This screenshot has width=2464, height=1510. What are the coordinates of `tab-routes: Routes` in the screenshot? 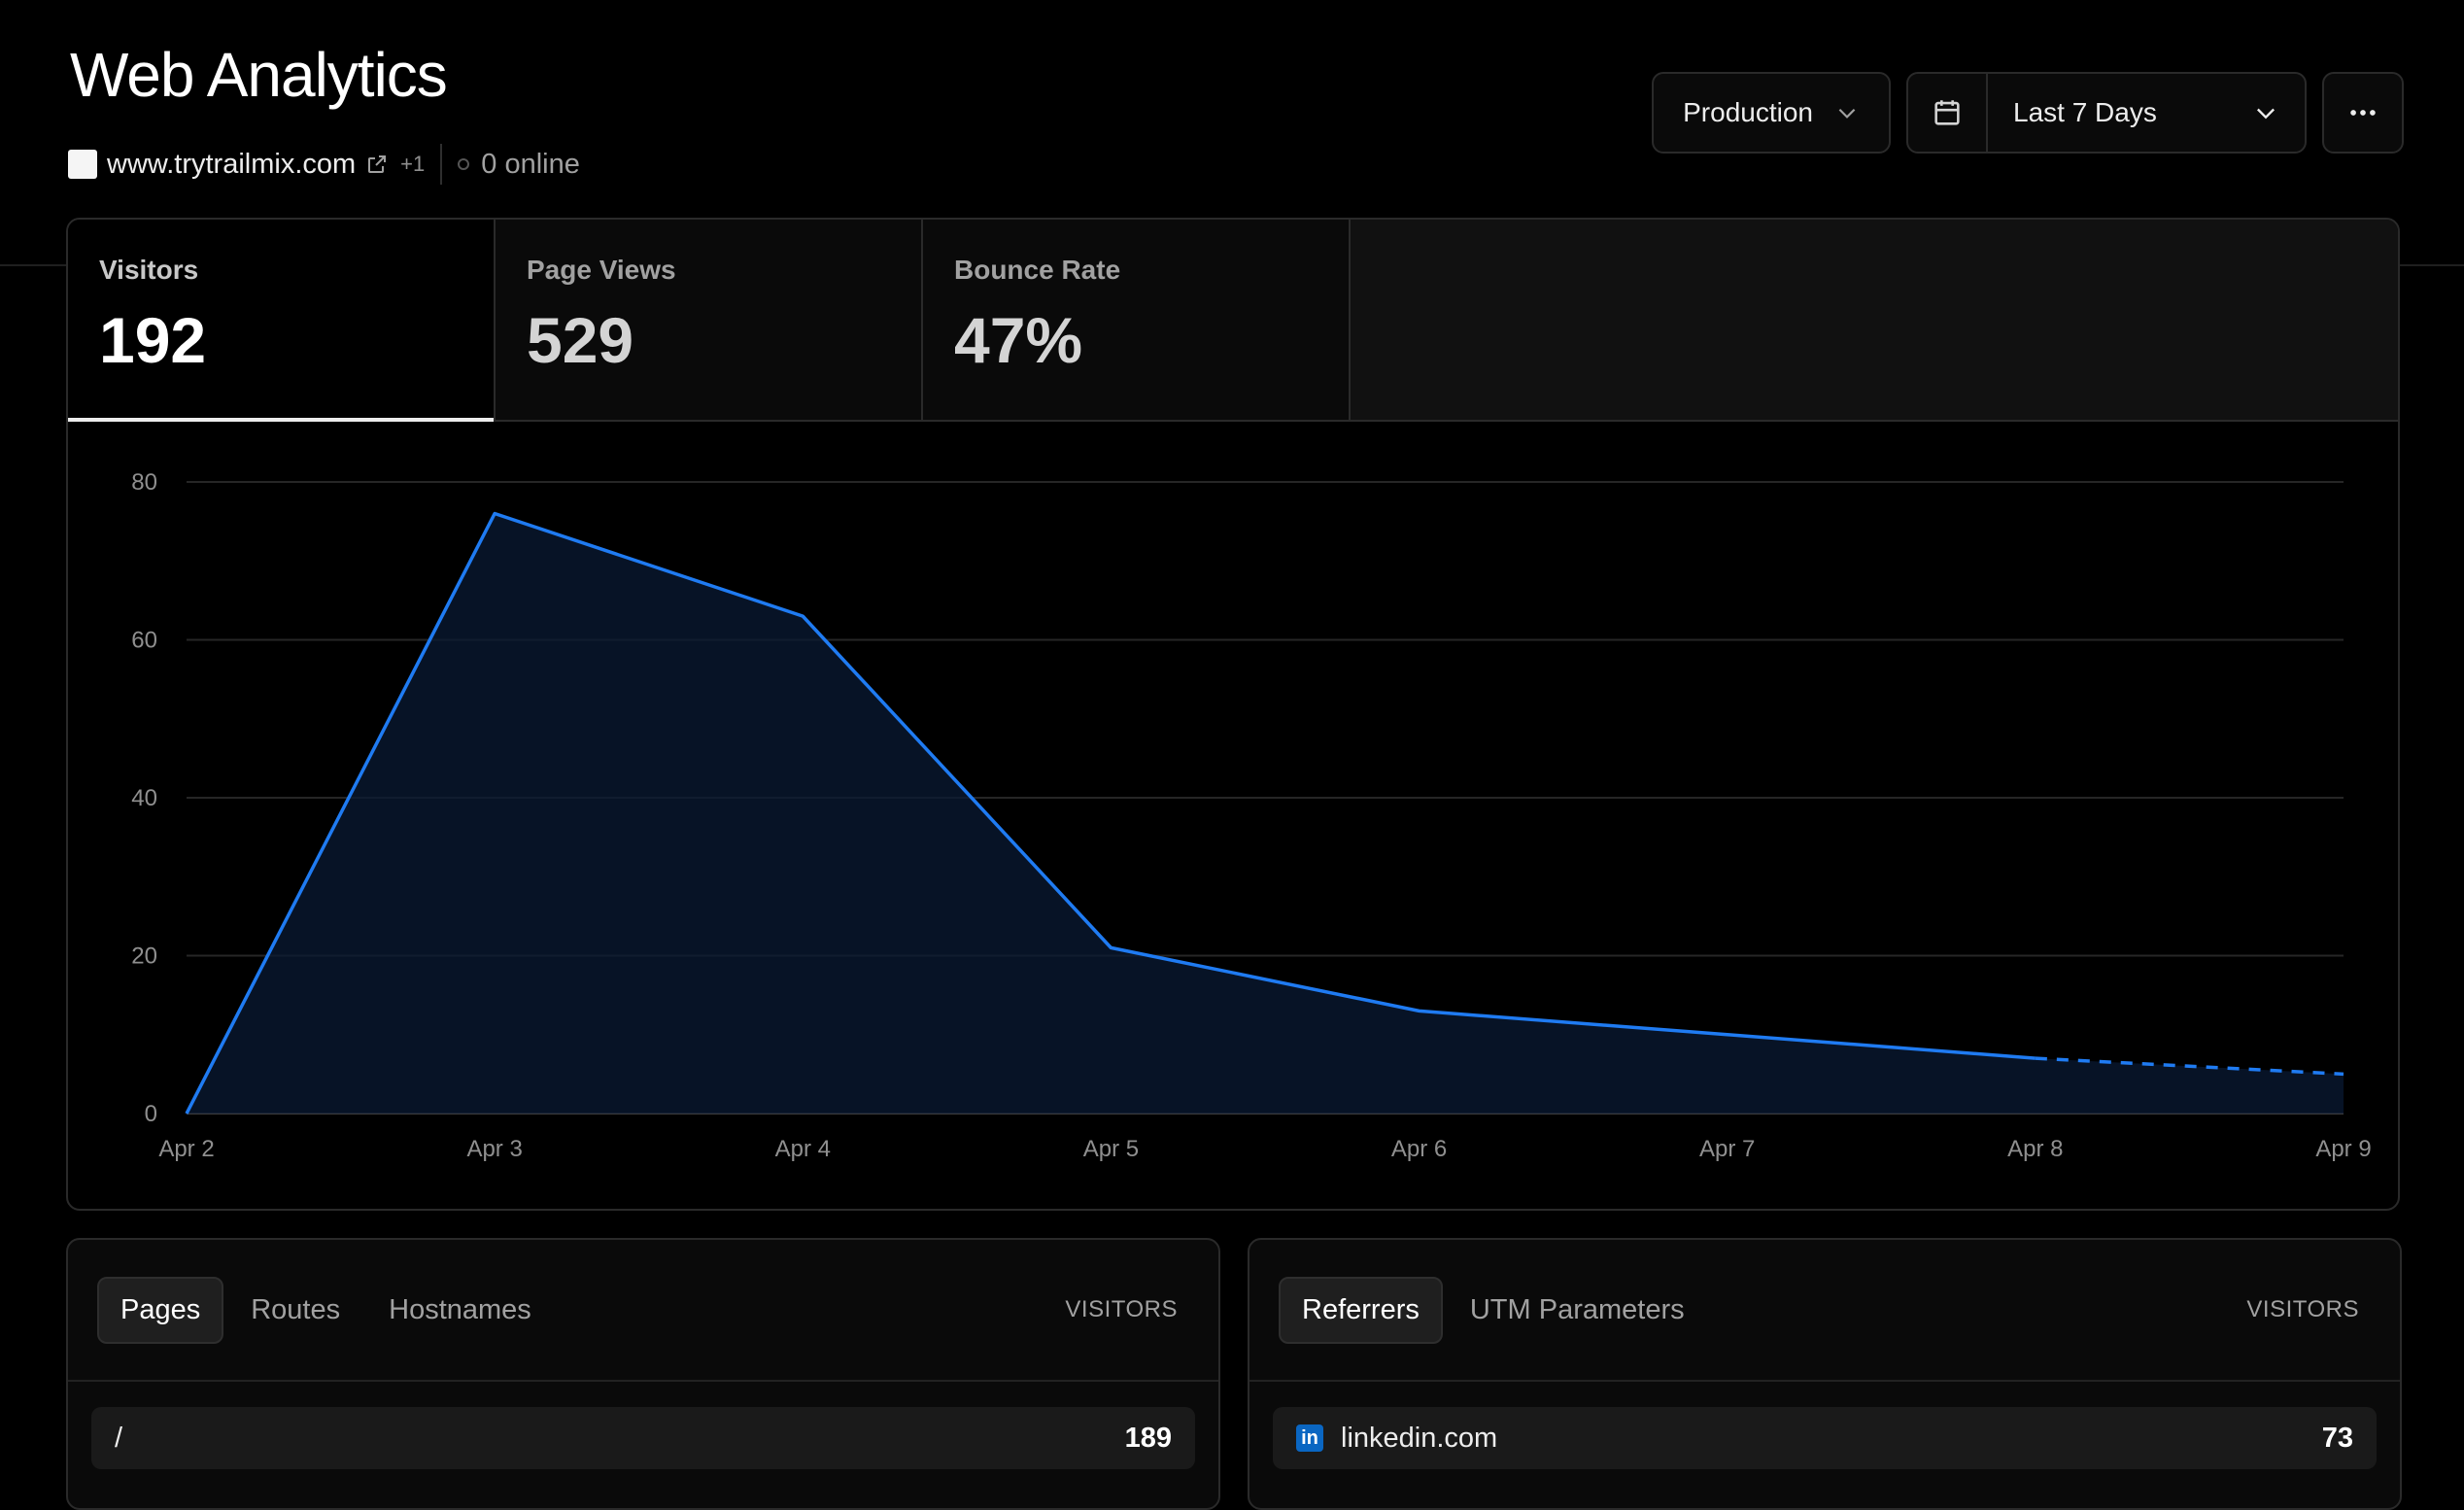 It's located at (296, 1309).